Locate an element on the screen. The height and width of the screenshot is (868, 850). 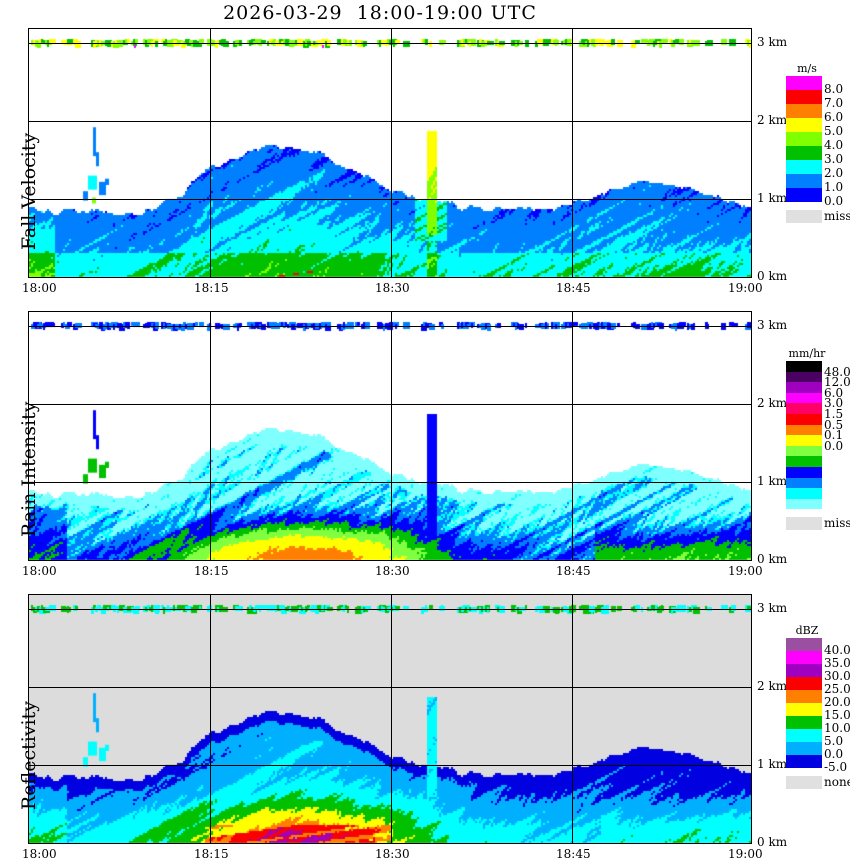
xtick-1830-p3: 18:30 is located at coordinates (392, 854).